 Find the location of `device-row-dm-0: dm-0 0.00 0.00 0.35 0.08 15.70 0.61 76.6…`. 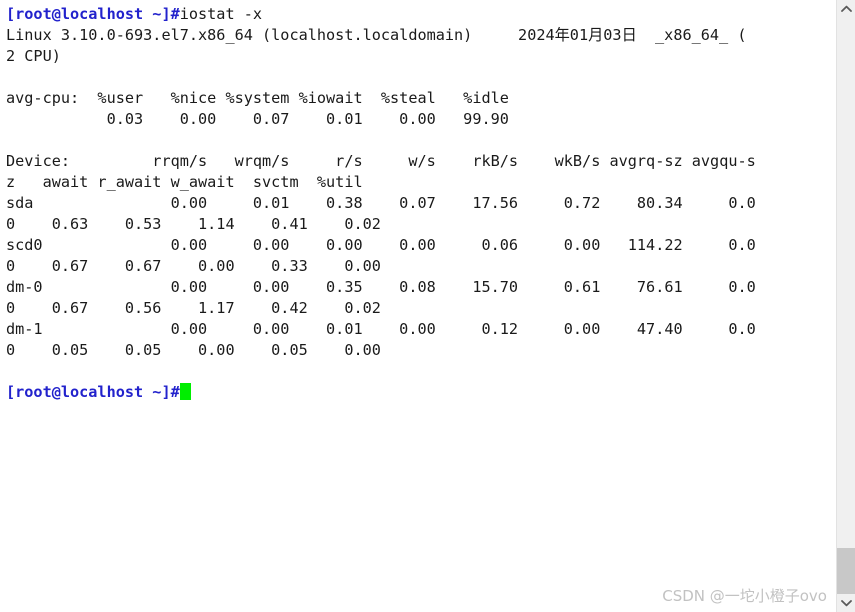

device-row-dm-0: dm-0 0.00 0.00 0.35 0.08 15.70 0.61 76.6… is located at coordinates (381, 287).